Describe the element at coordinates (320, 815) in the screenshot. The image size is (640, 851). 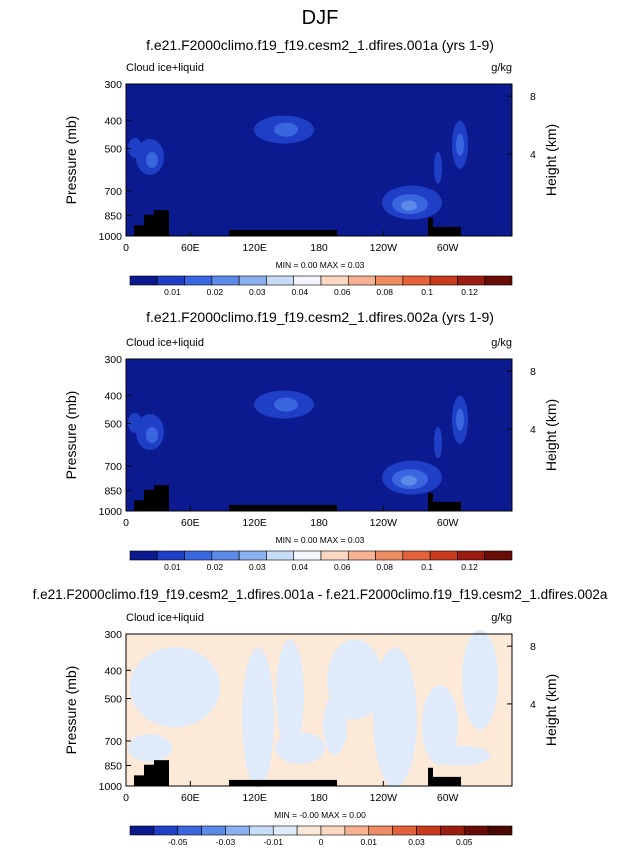
I see `stats-text: MIN = -0.00 MAX = 0.00` at that location.